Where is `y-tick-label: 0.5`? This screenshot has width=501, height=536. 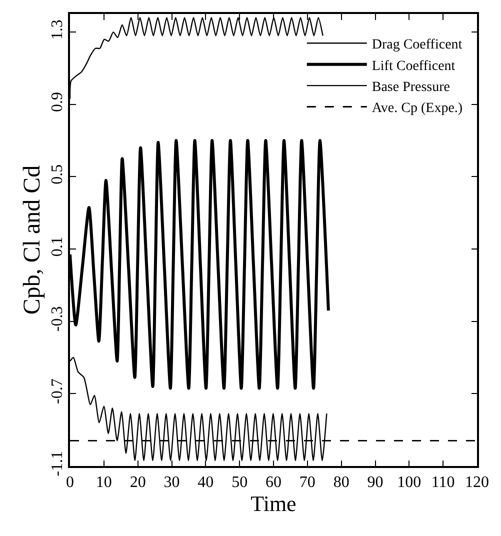 y-tick-label: 0.5 is located at coordinates (57, 174).